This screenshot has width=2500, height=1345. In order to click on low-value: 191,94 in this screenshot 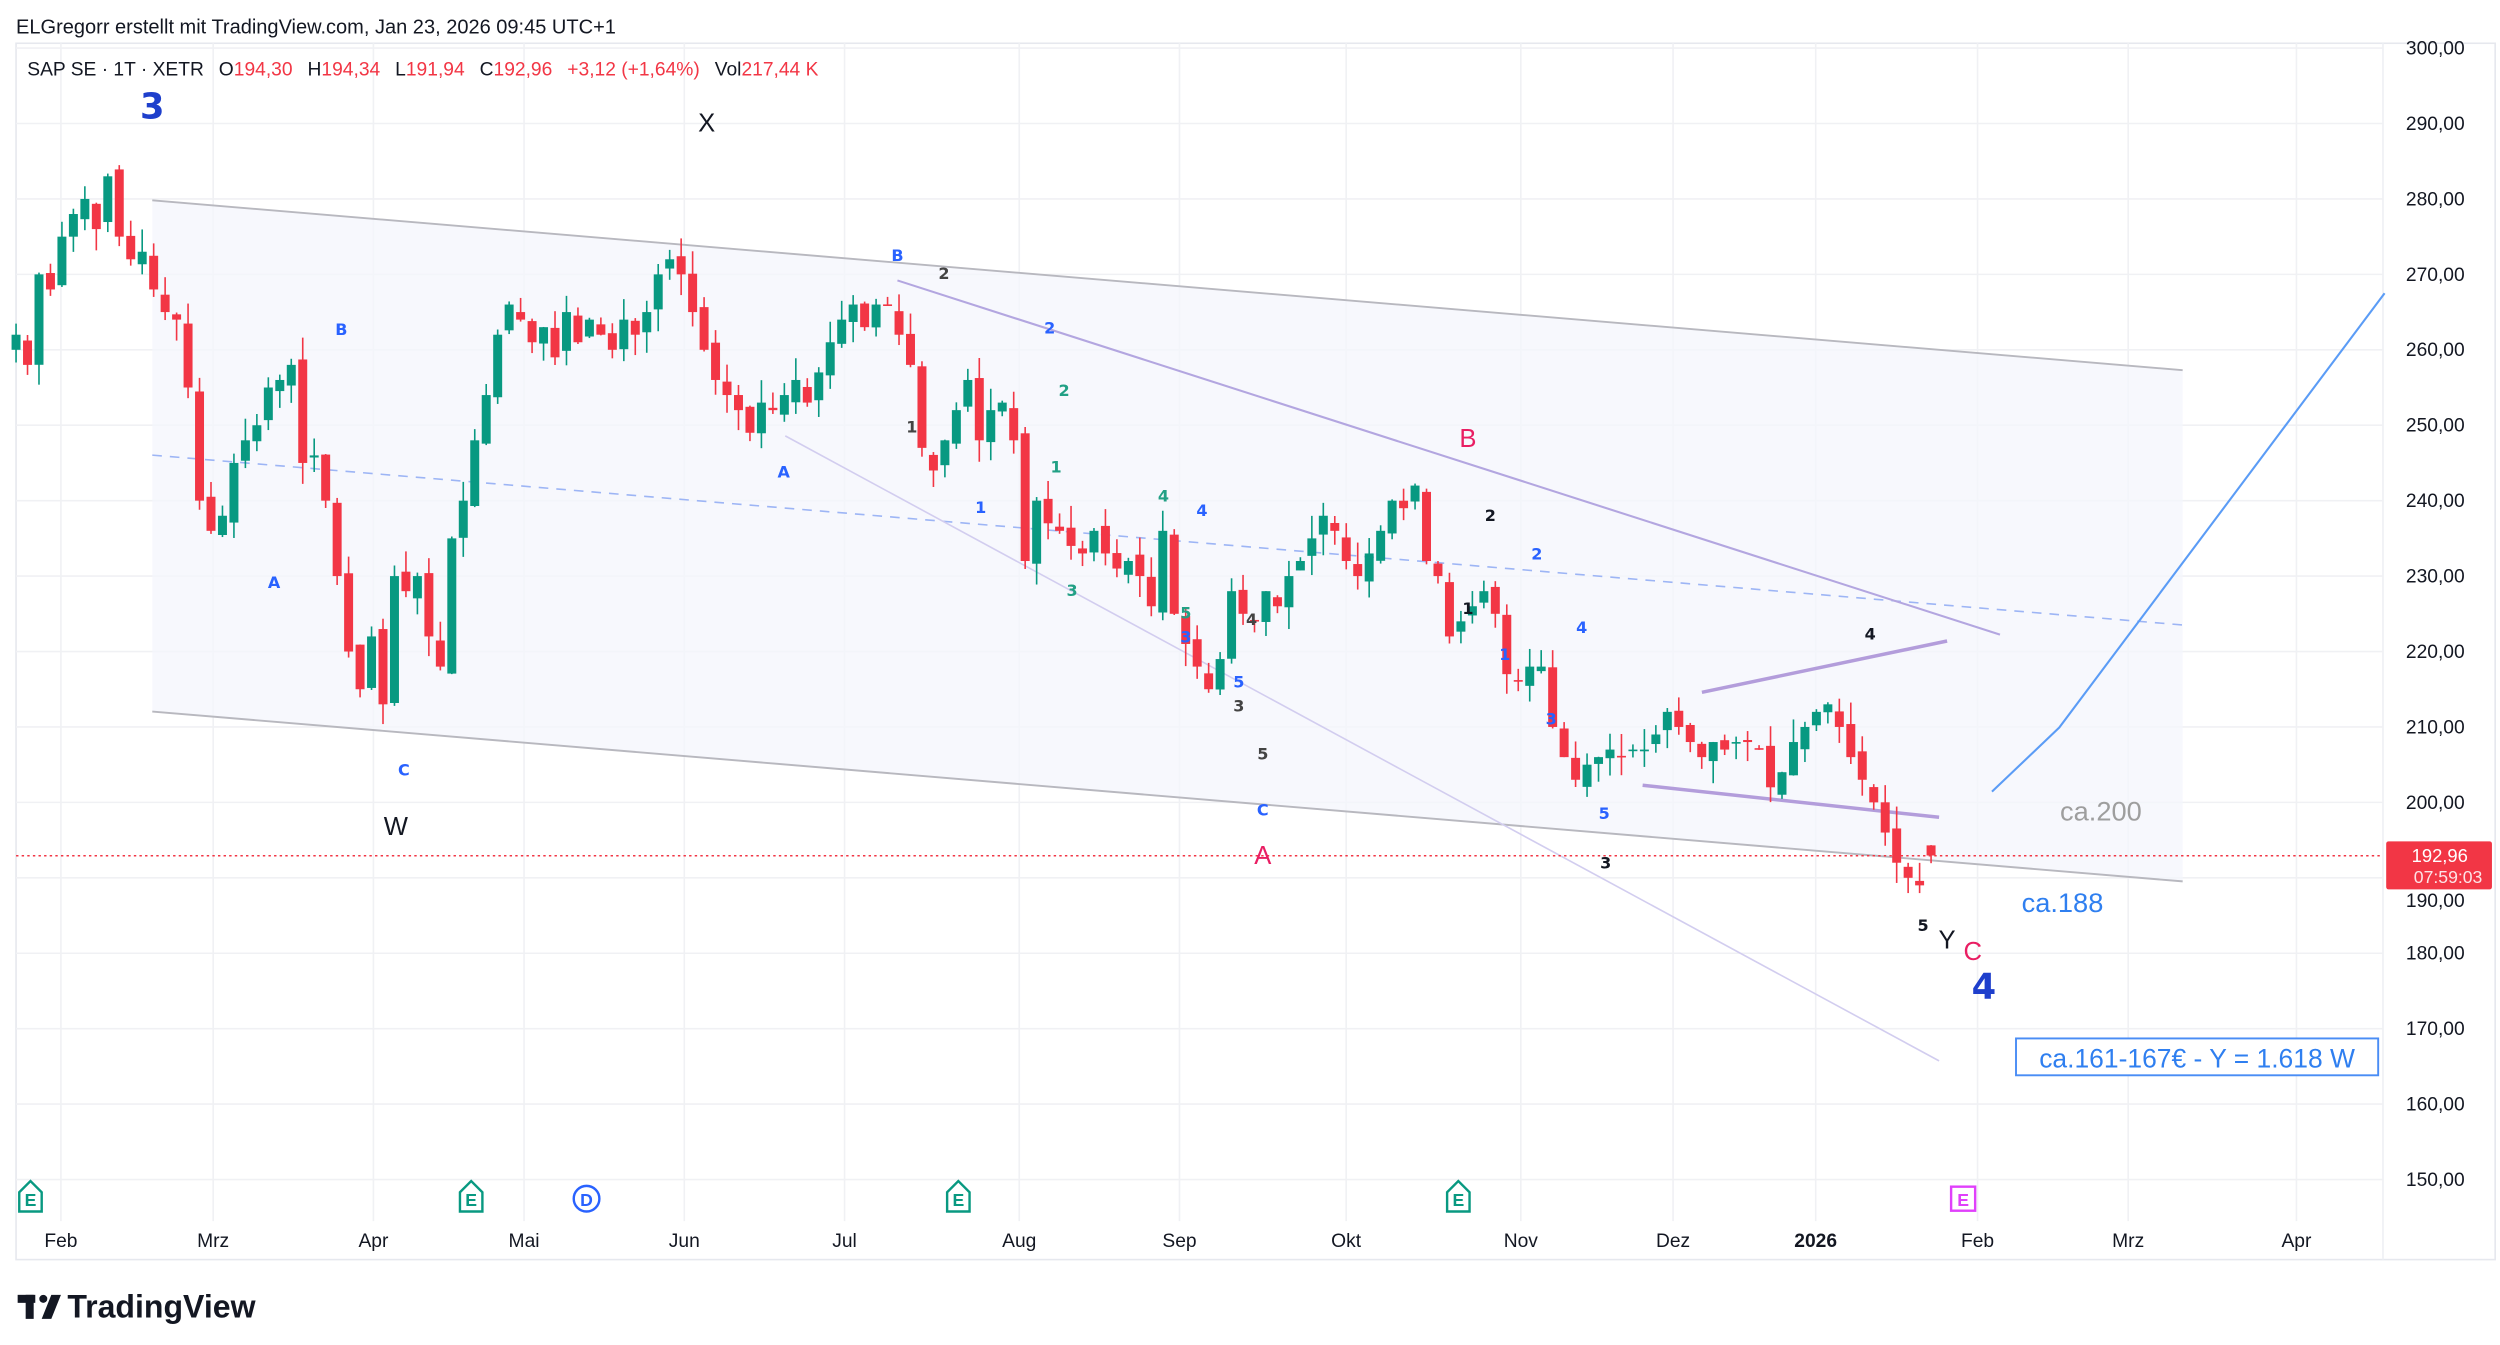, I will do `click(435, 69)`.